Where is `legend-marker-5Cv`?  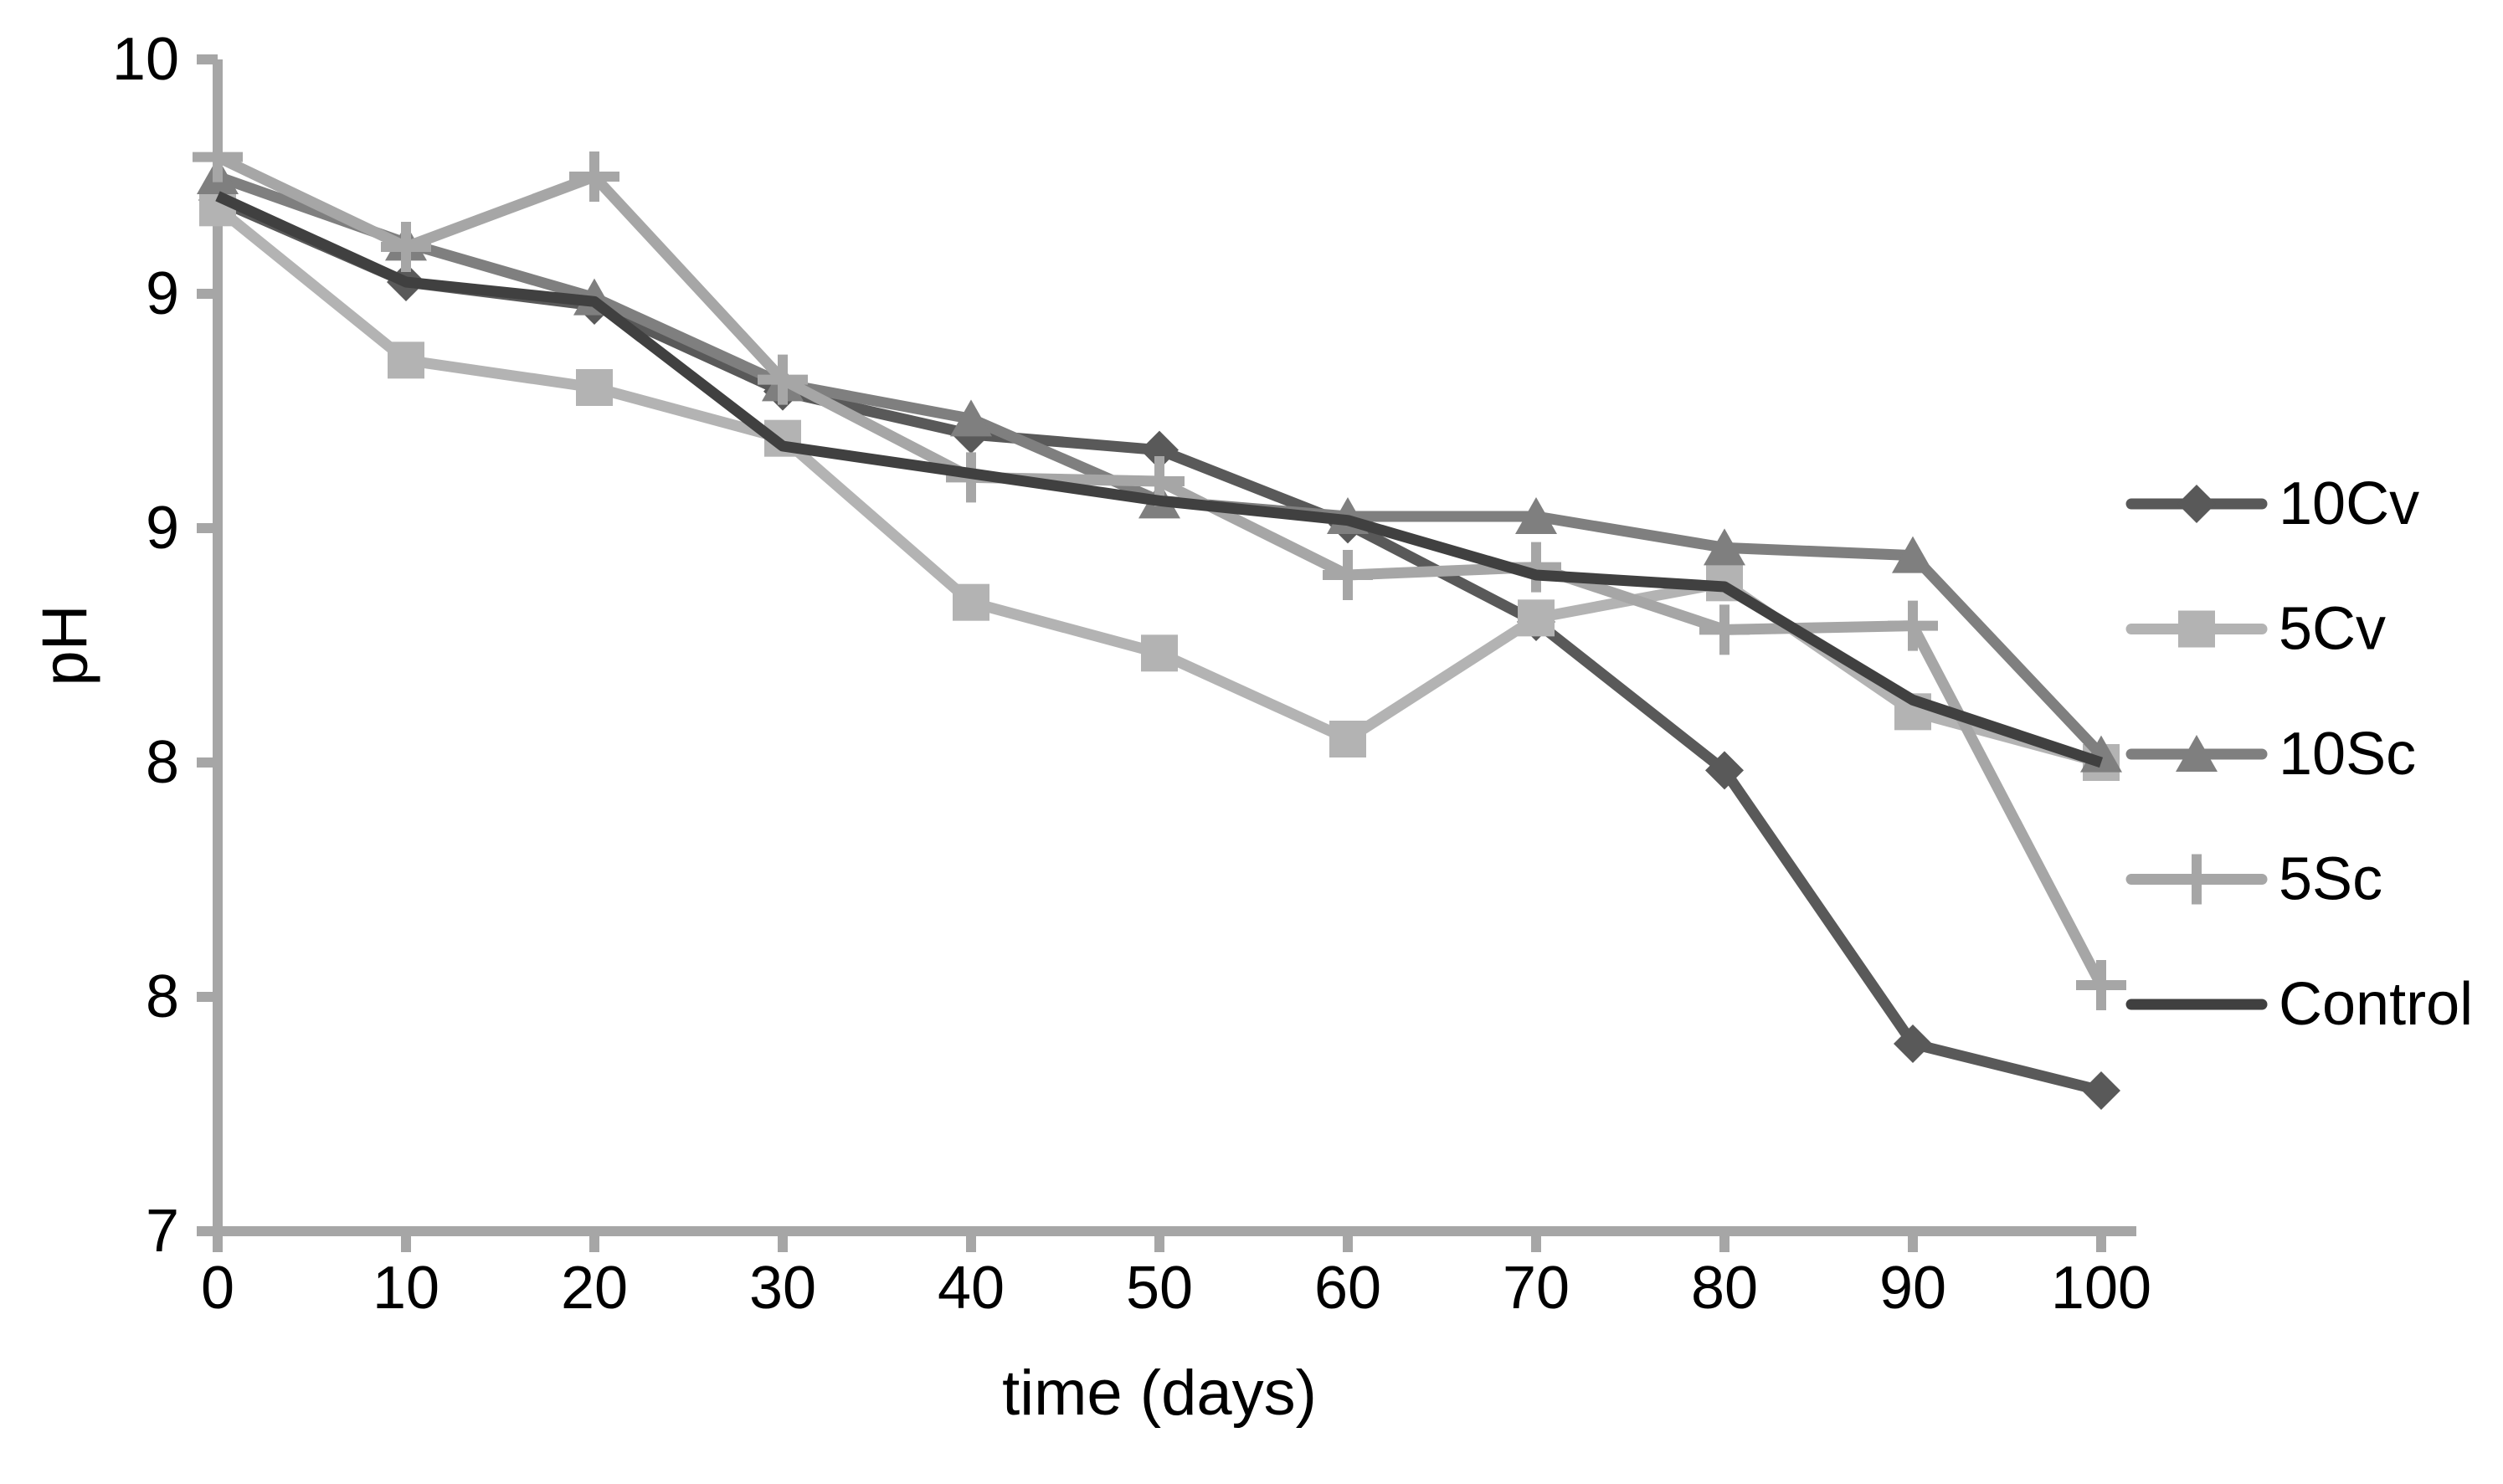 legend-marker-5Cv is located at coordinates (2197, 629).